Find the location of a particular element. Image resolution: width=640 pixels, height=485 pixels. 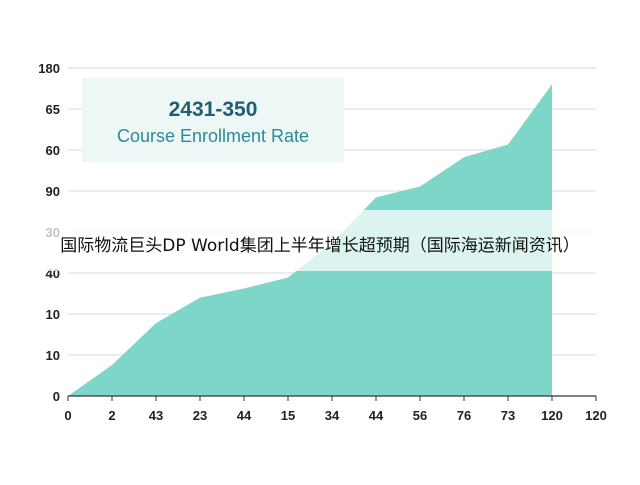

chart-title-box: 2431-350 Course Enrollment Rate is located at coordinates (213, 120).